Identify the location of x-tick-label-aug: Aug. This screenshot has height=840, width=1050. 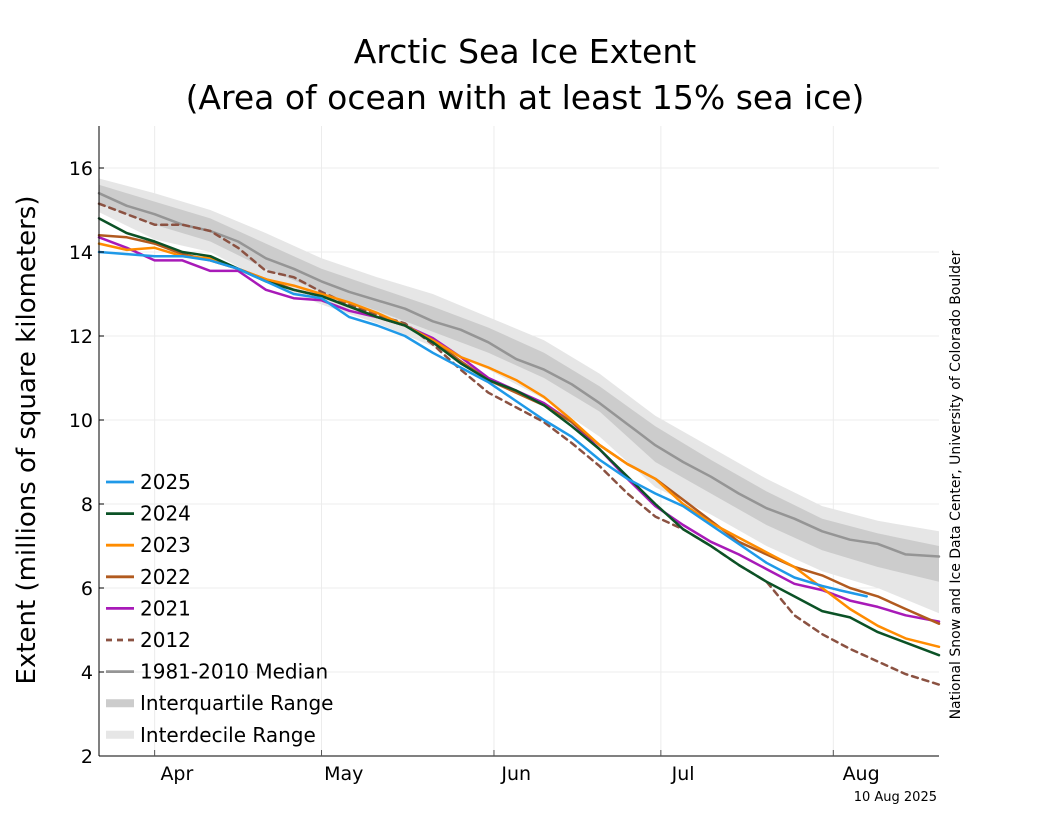
(861, 774).